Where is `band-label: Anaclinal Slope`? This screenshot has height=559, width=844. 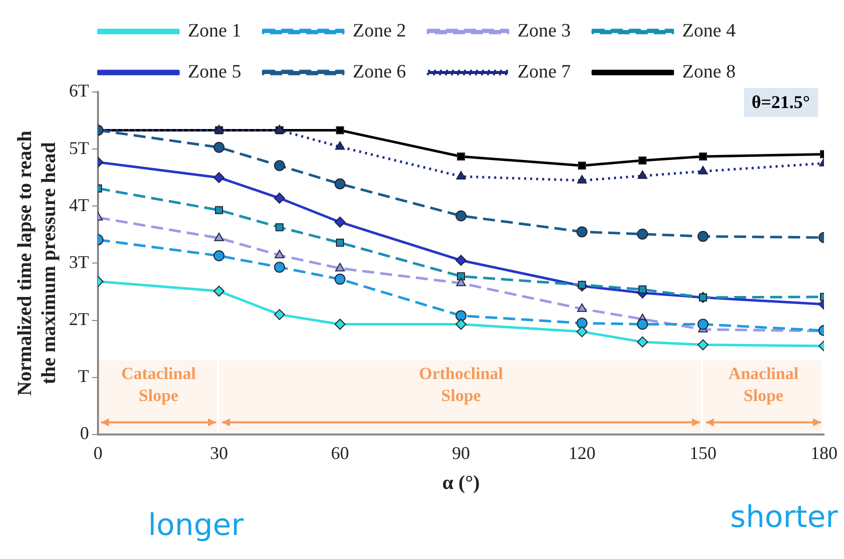 band-label: Anaclinal Slope is located at coordinates (763, 384).